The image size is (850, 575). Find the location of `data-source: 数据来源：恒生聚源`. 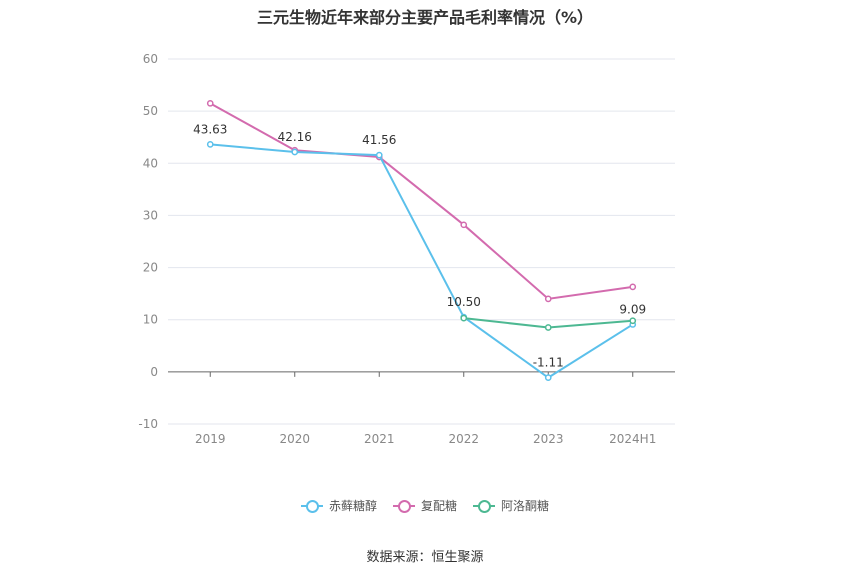

data-source: 数据来源：恒生聚源 is located at coordinates (425, 557).